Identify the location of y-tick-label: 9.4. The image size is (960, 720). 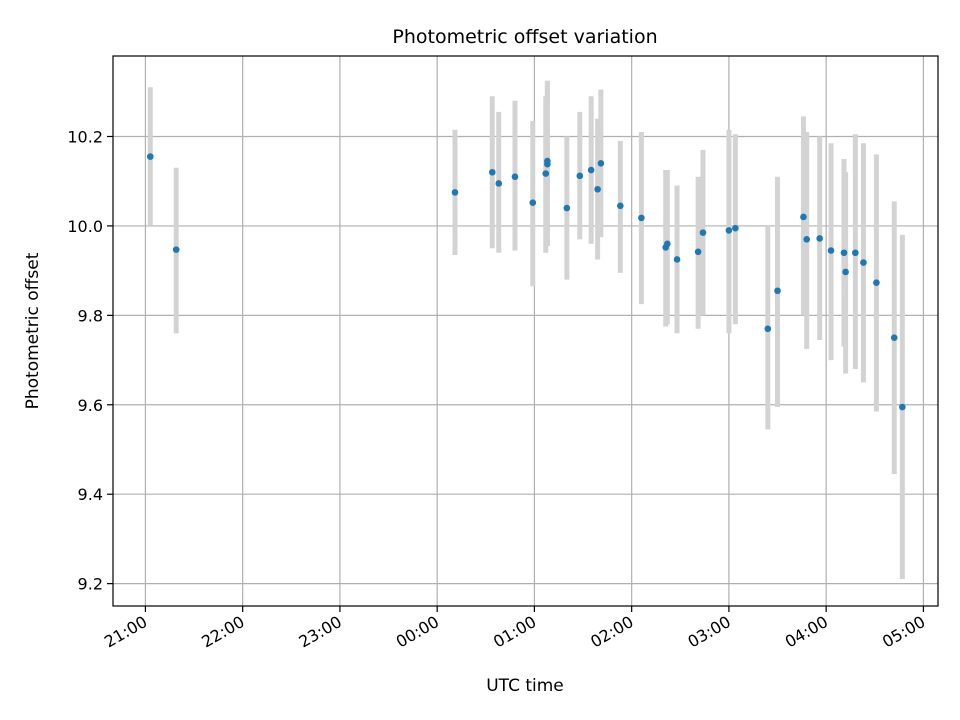
(90, 494).